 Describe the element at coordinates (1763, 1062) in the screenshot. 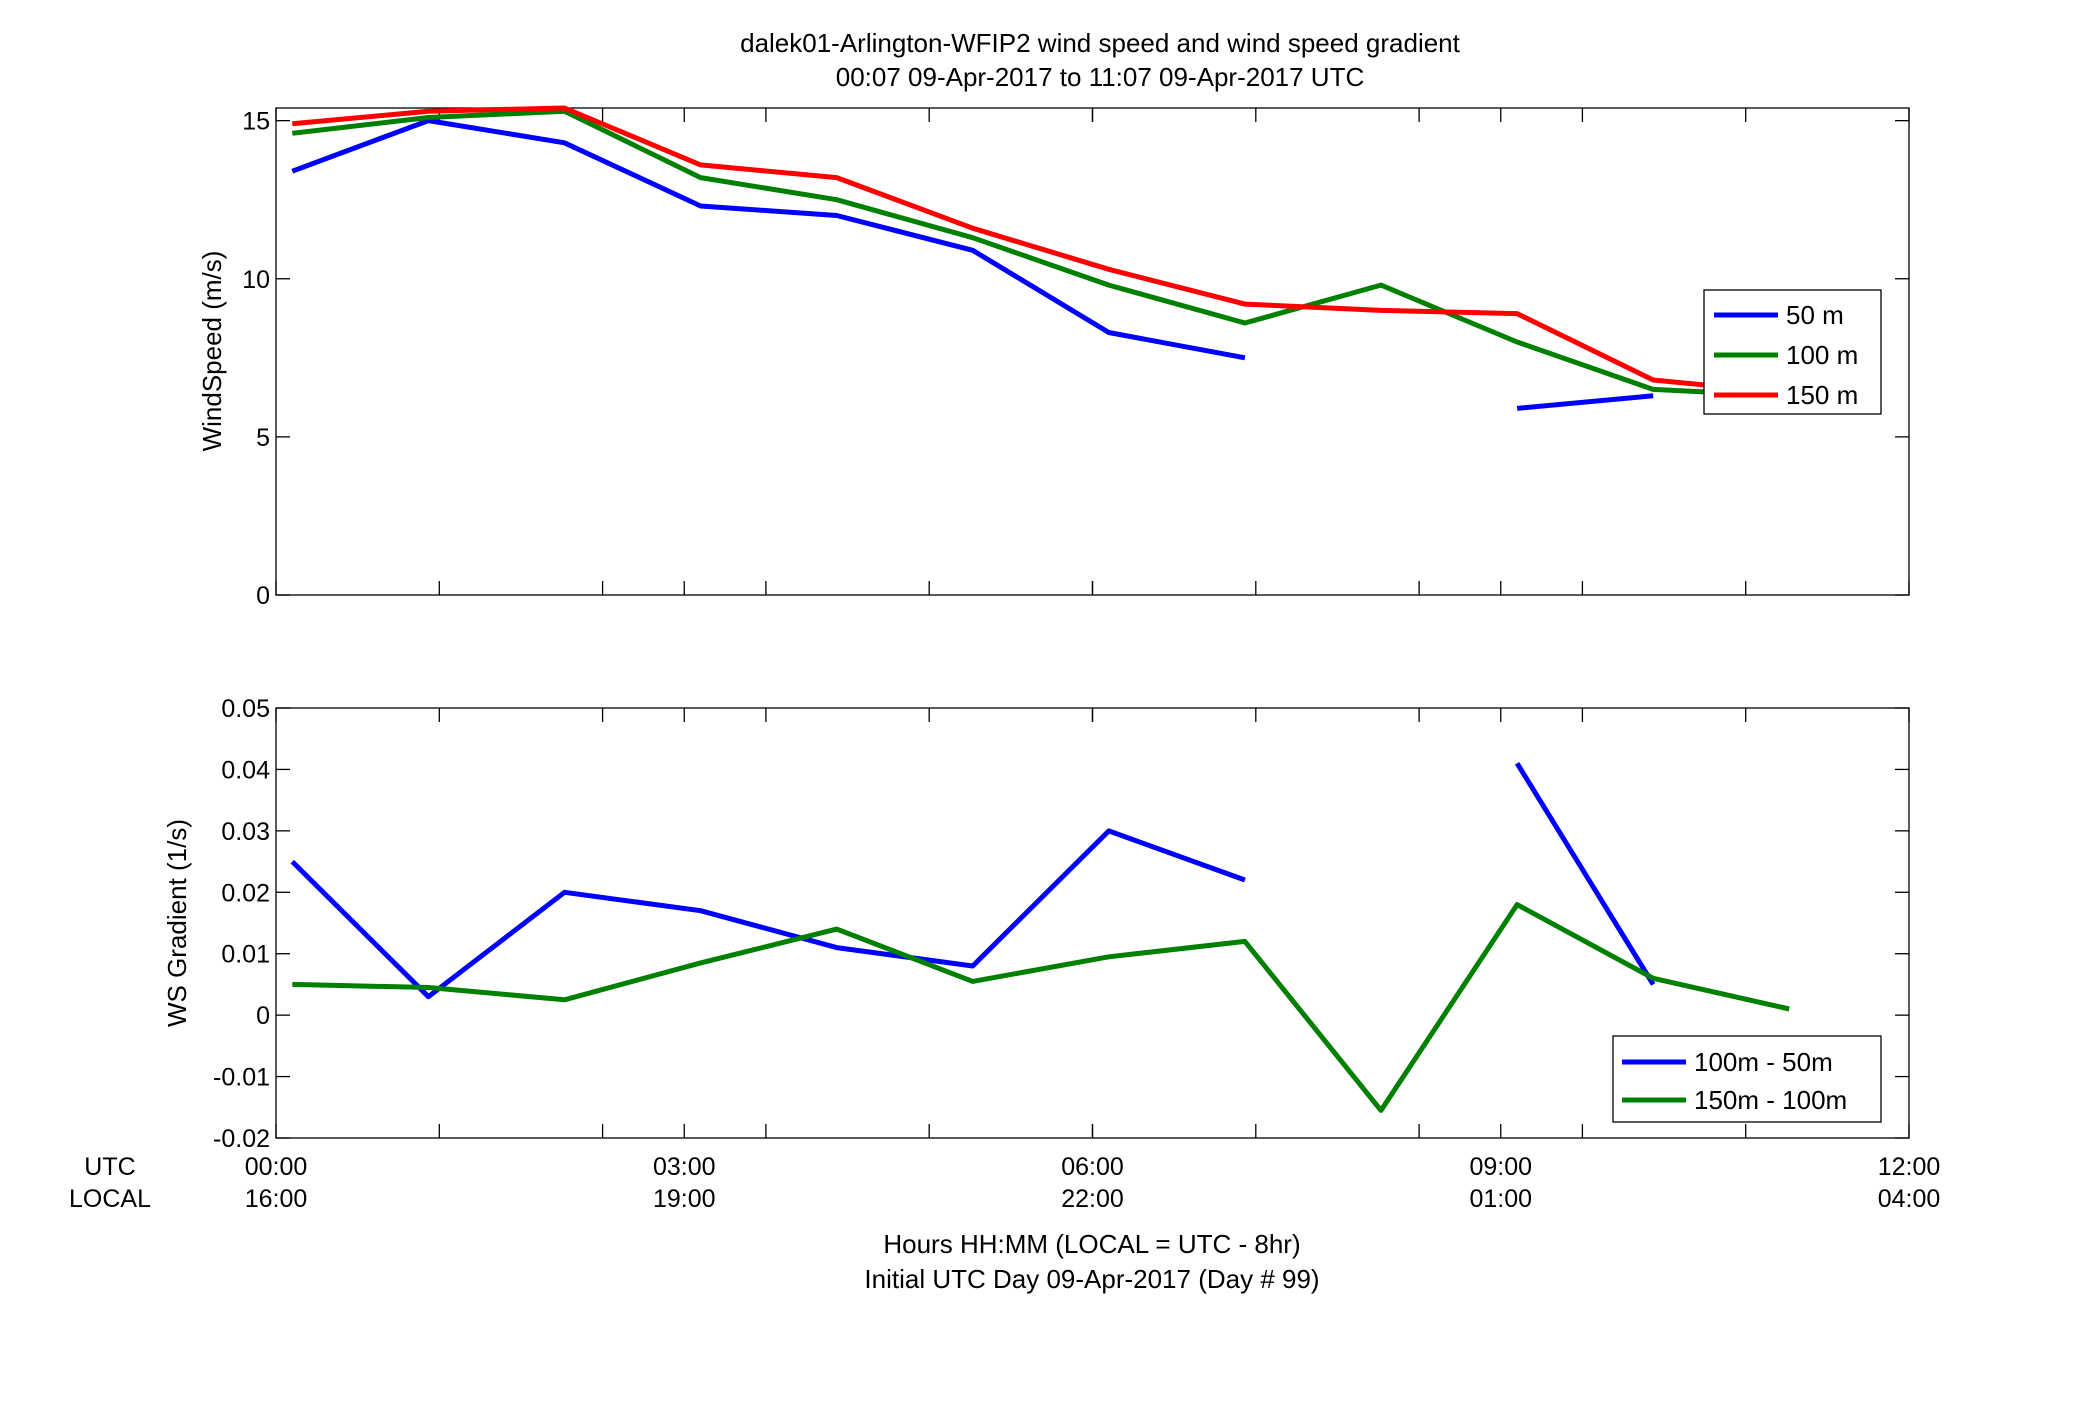

I see `bottom-legend-label-0: 100m - 50m` at that location.